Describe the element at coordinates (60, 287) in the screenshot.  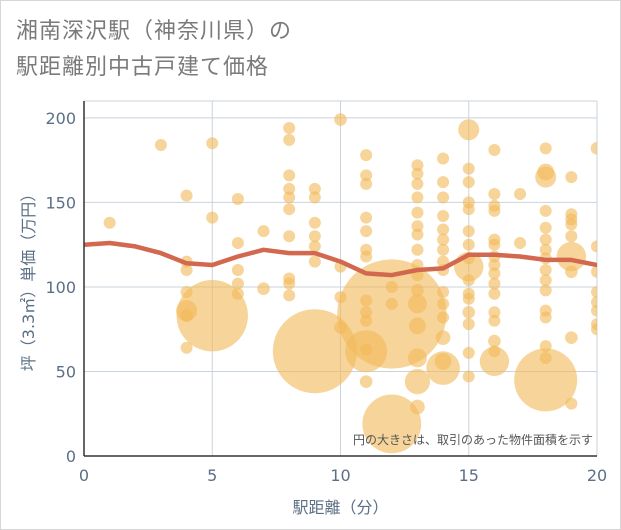
I see `y-tick-label: 100` at that location.